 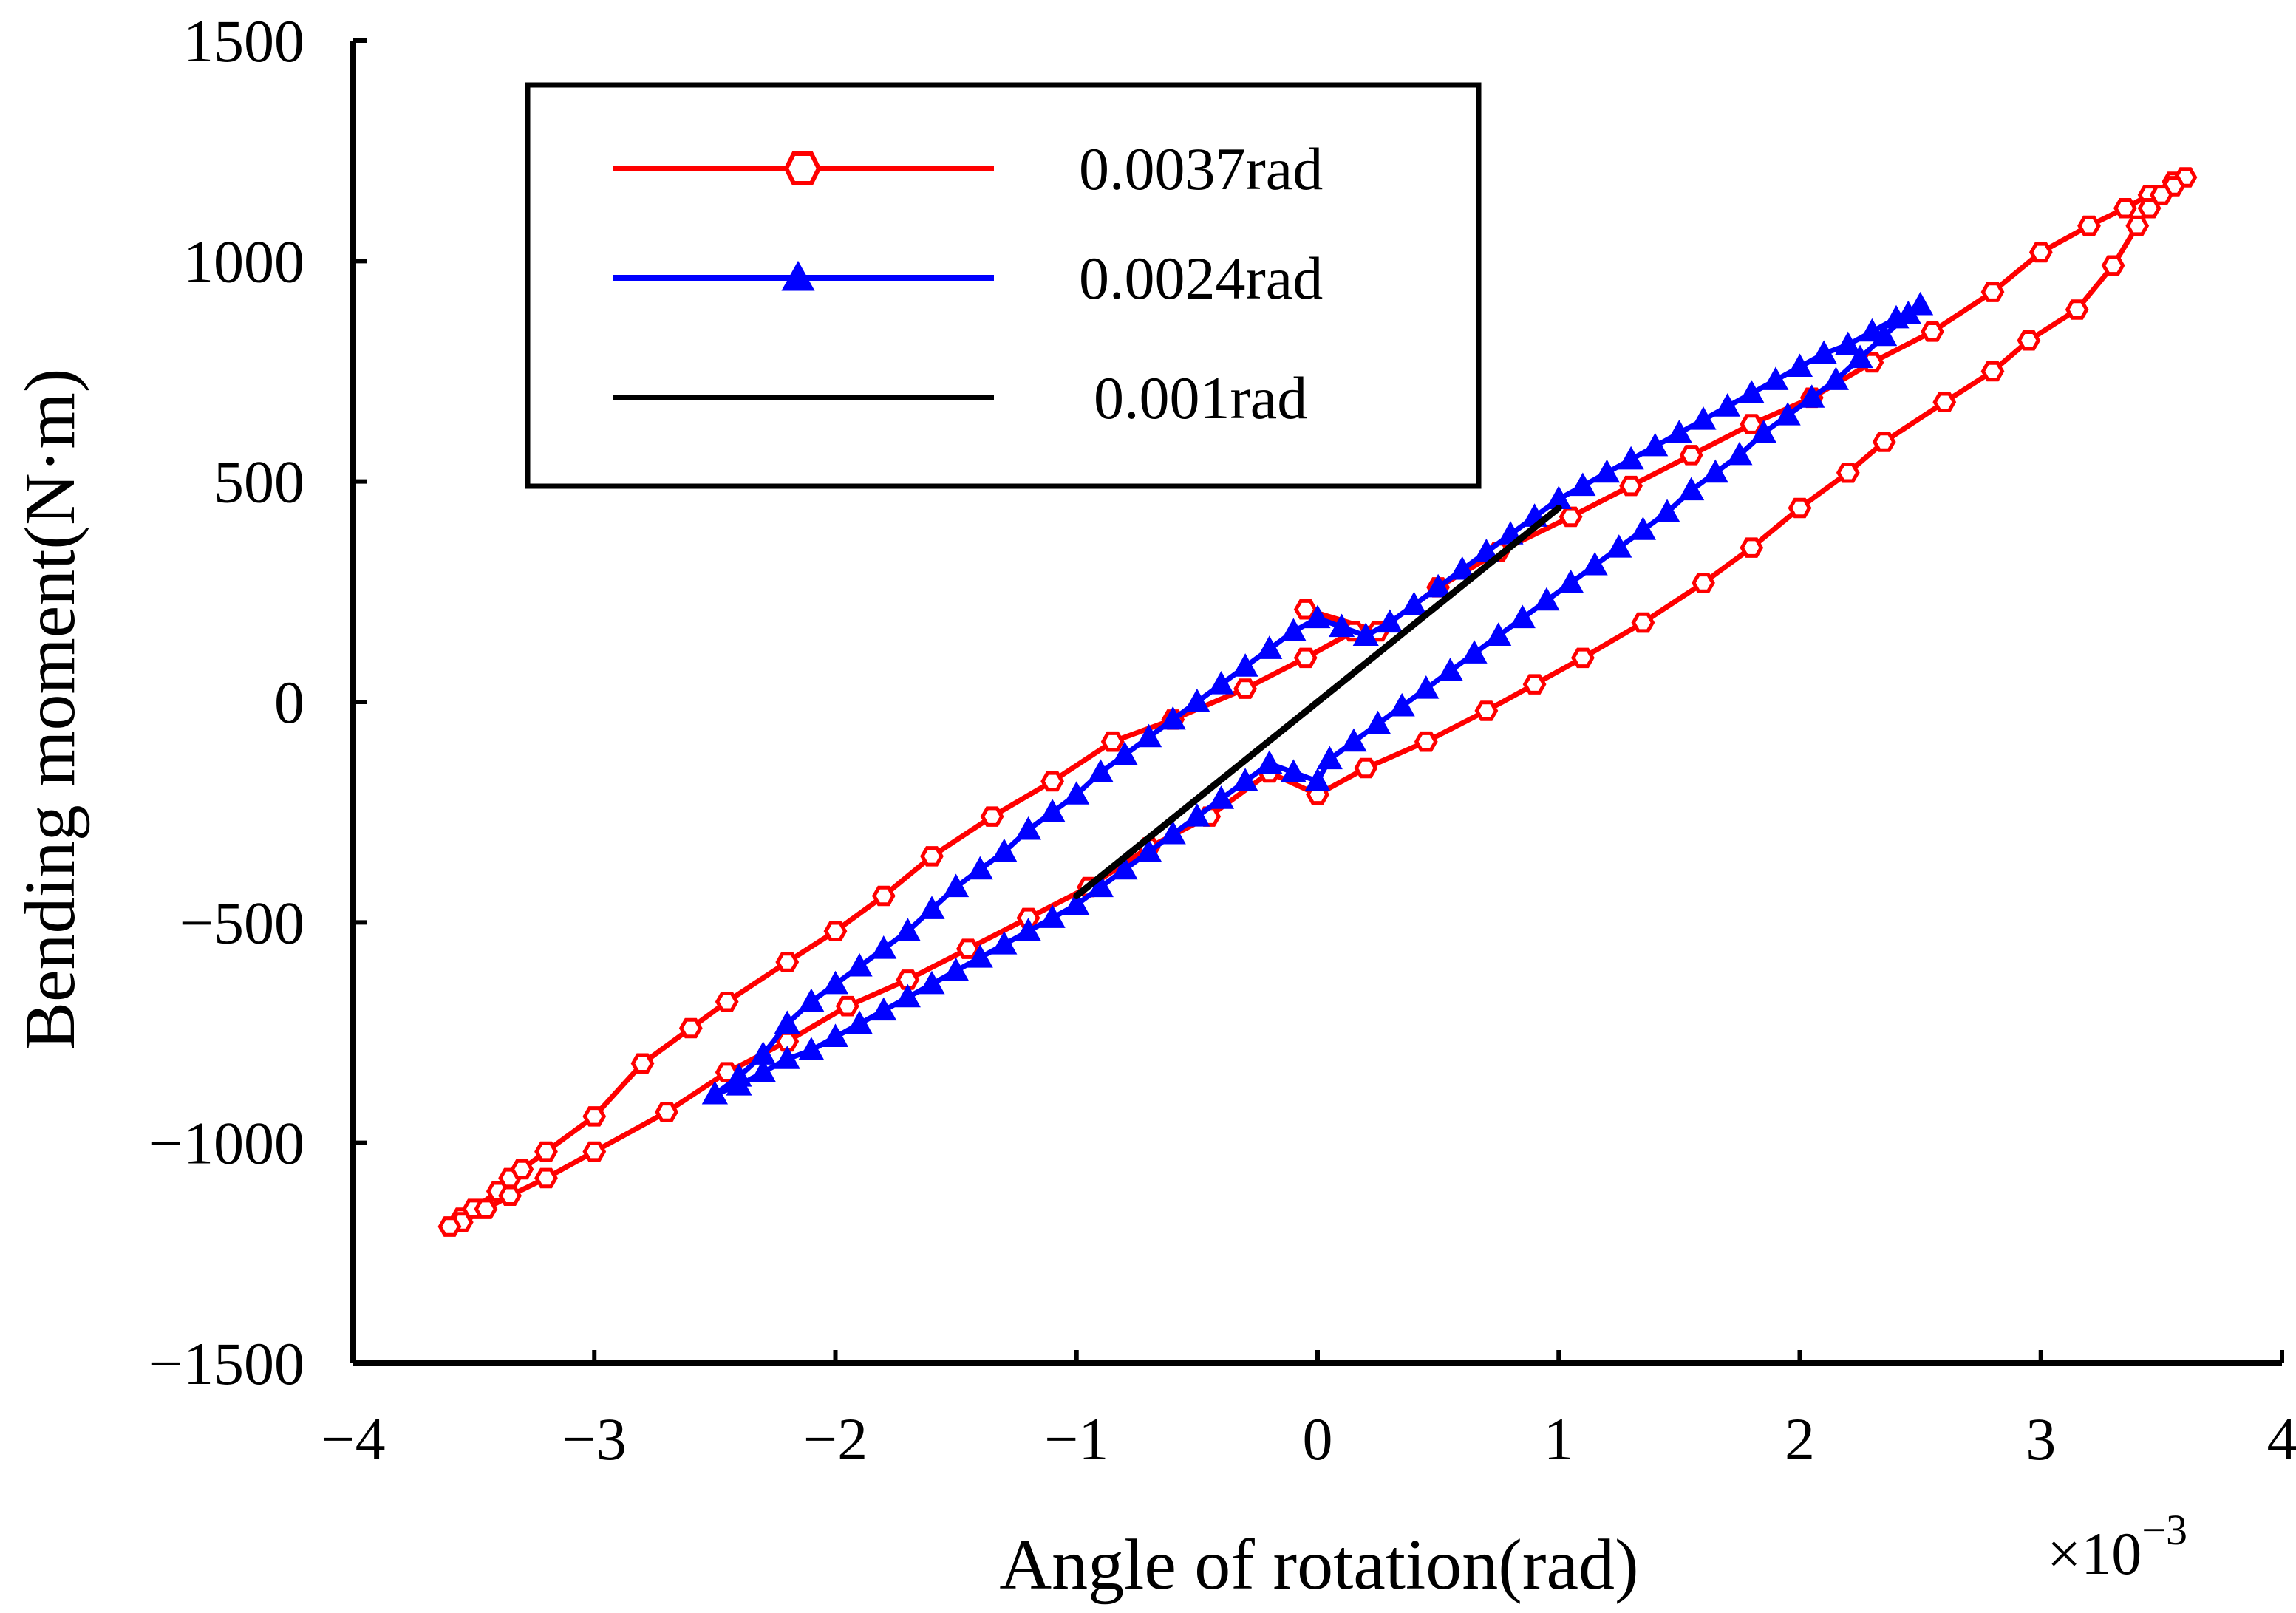 I want to click on x-ticks: −4 −3 −2 −1 0 1 2 3 4, so click(x=1308, y=1411).